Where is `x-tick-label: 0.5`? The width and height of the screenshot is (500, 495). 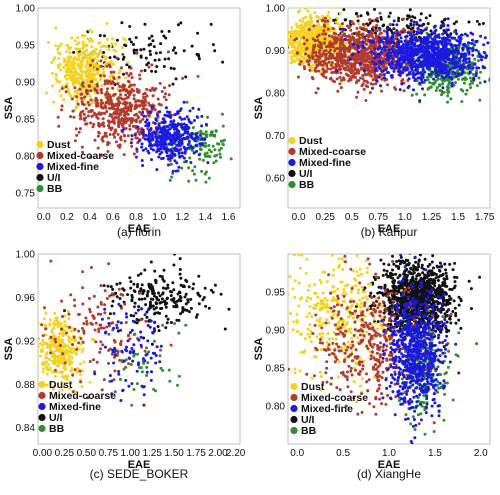 x-tick-label: 0.5 is located at coordinates (352, 217).